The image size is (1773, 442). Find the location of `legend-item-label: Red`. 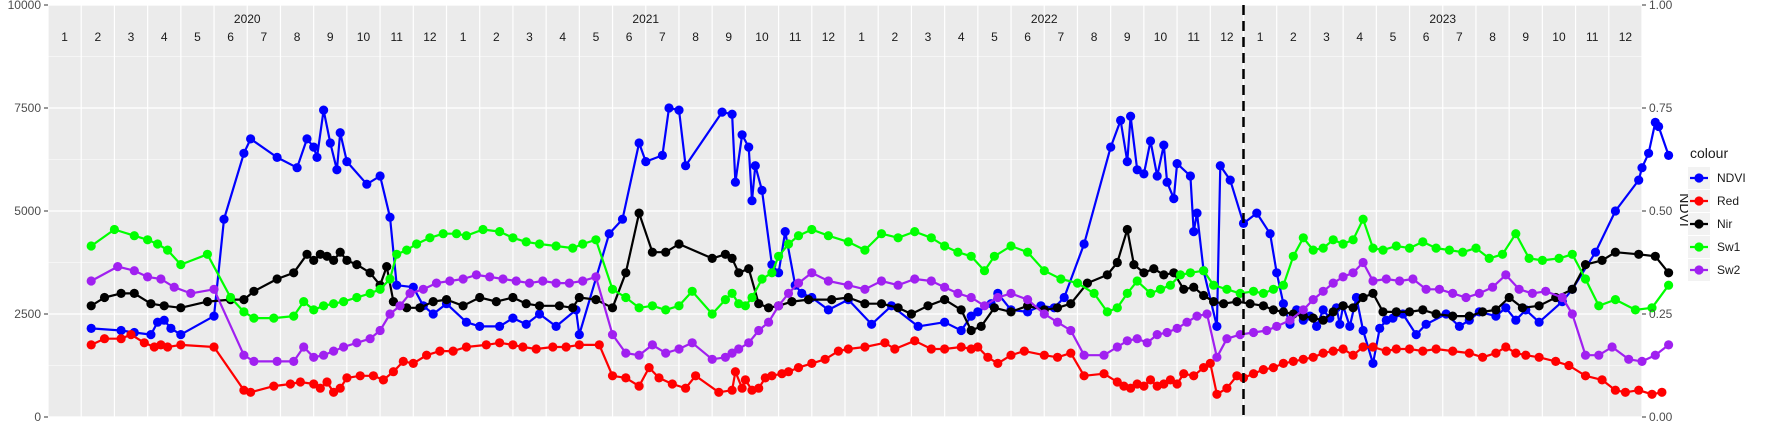

legend-item-label: Red is located at coordinates (1728, 201).